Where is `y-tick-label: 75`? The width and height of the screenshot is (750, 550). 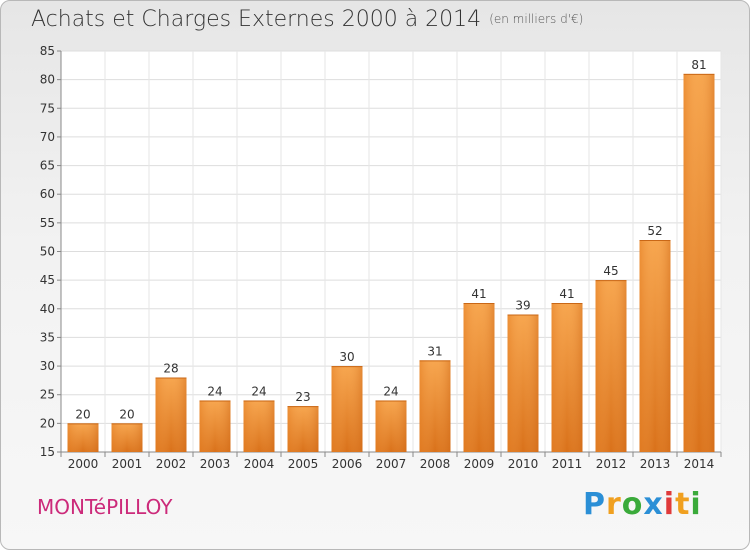
y-tick-label: 75 is located at coordinates (47, 108).